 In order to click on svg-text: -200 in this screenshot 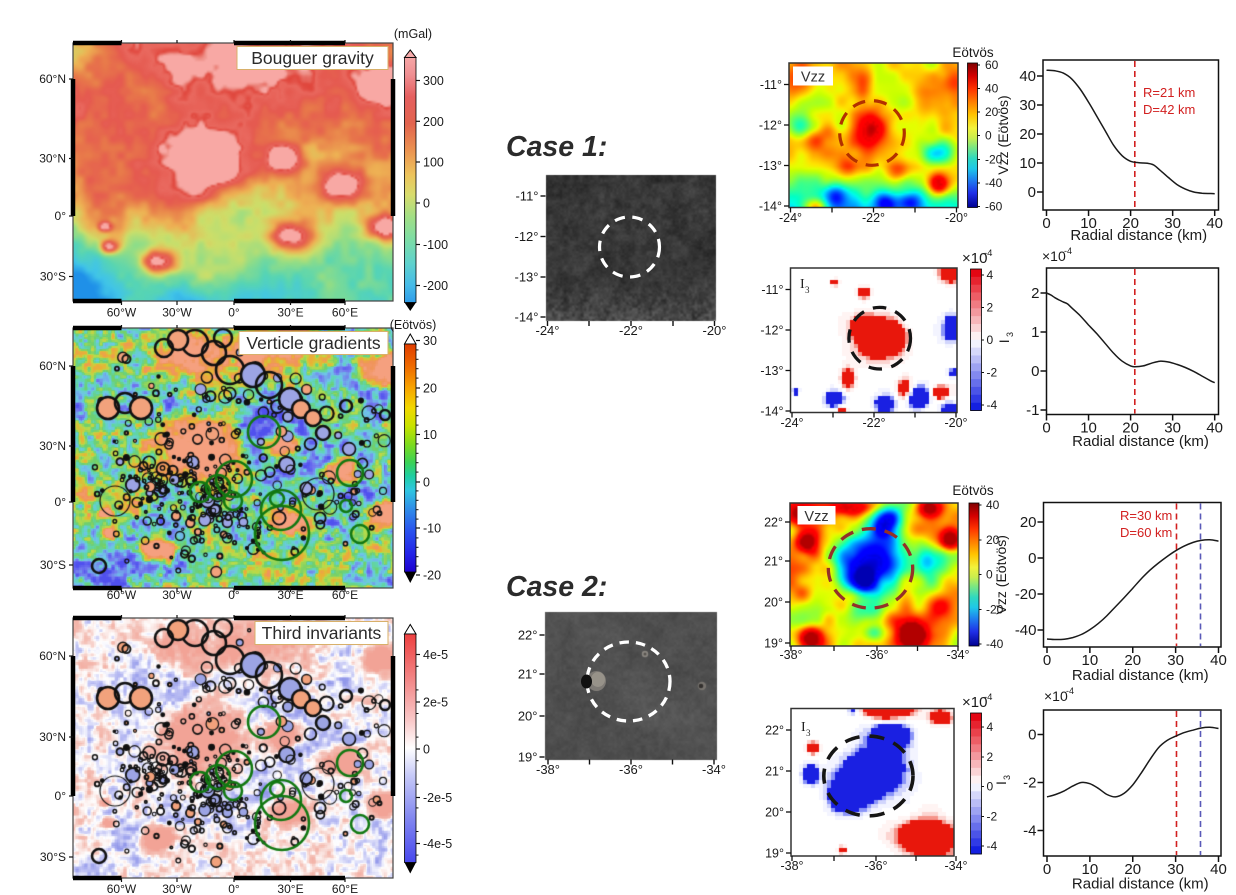, I will do `click(435, 286)`.